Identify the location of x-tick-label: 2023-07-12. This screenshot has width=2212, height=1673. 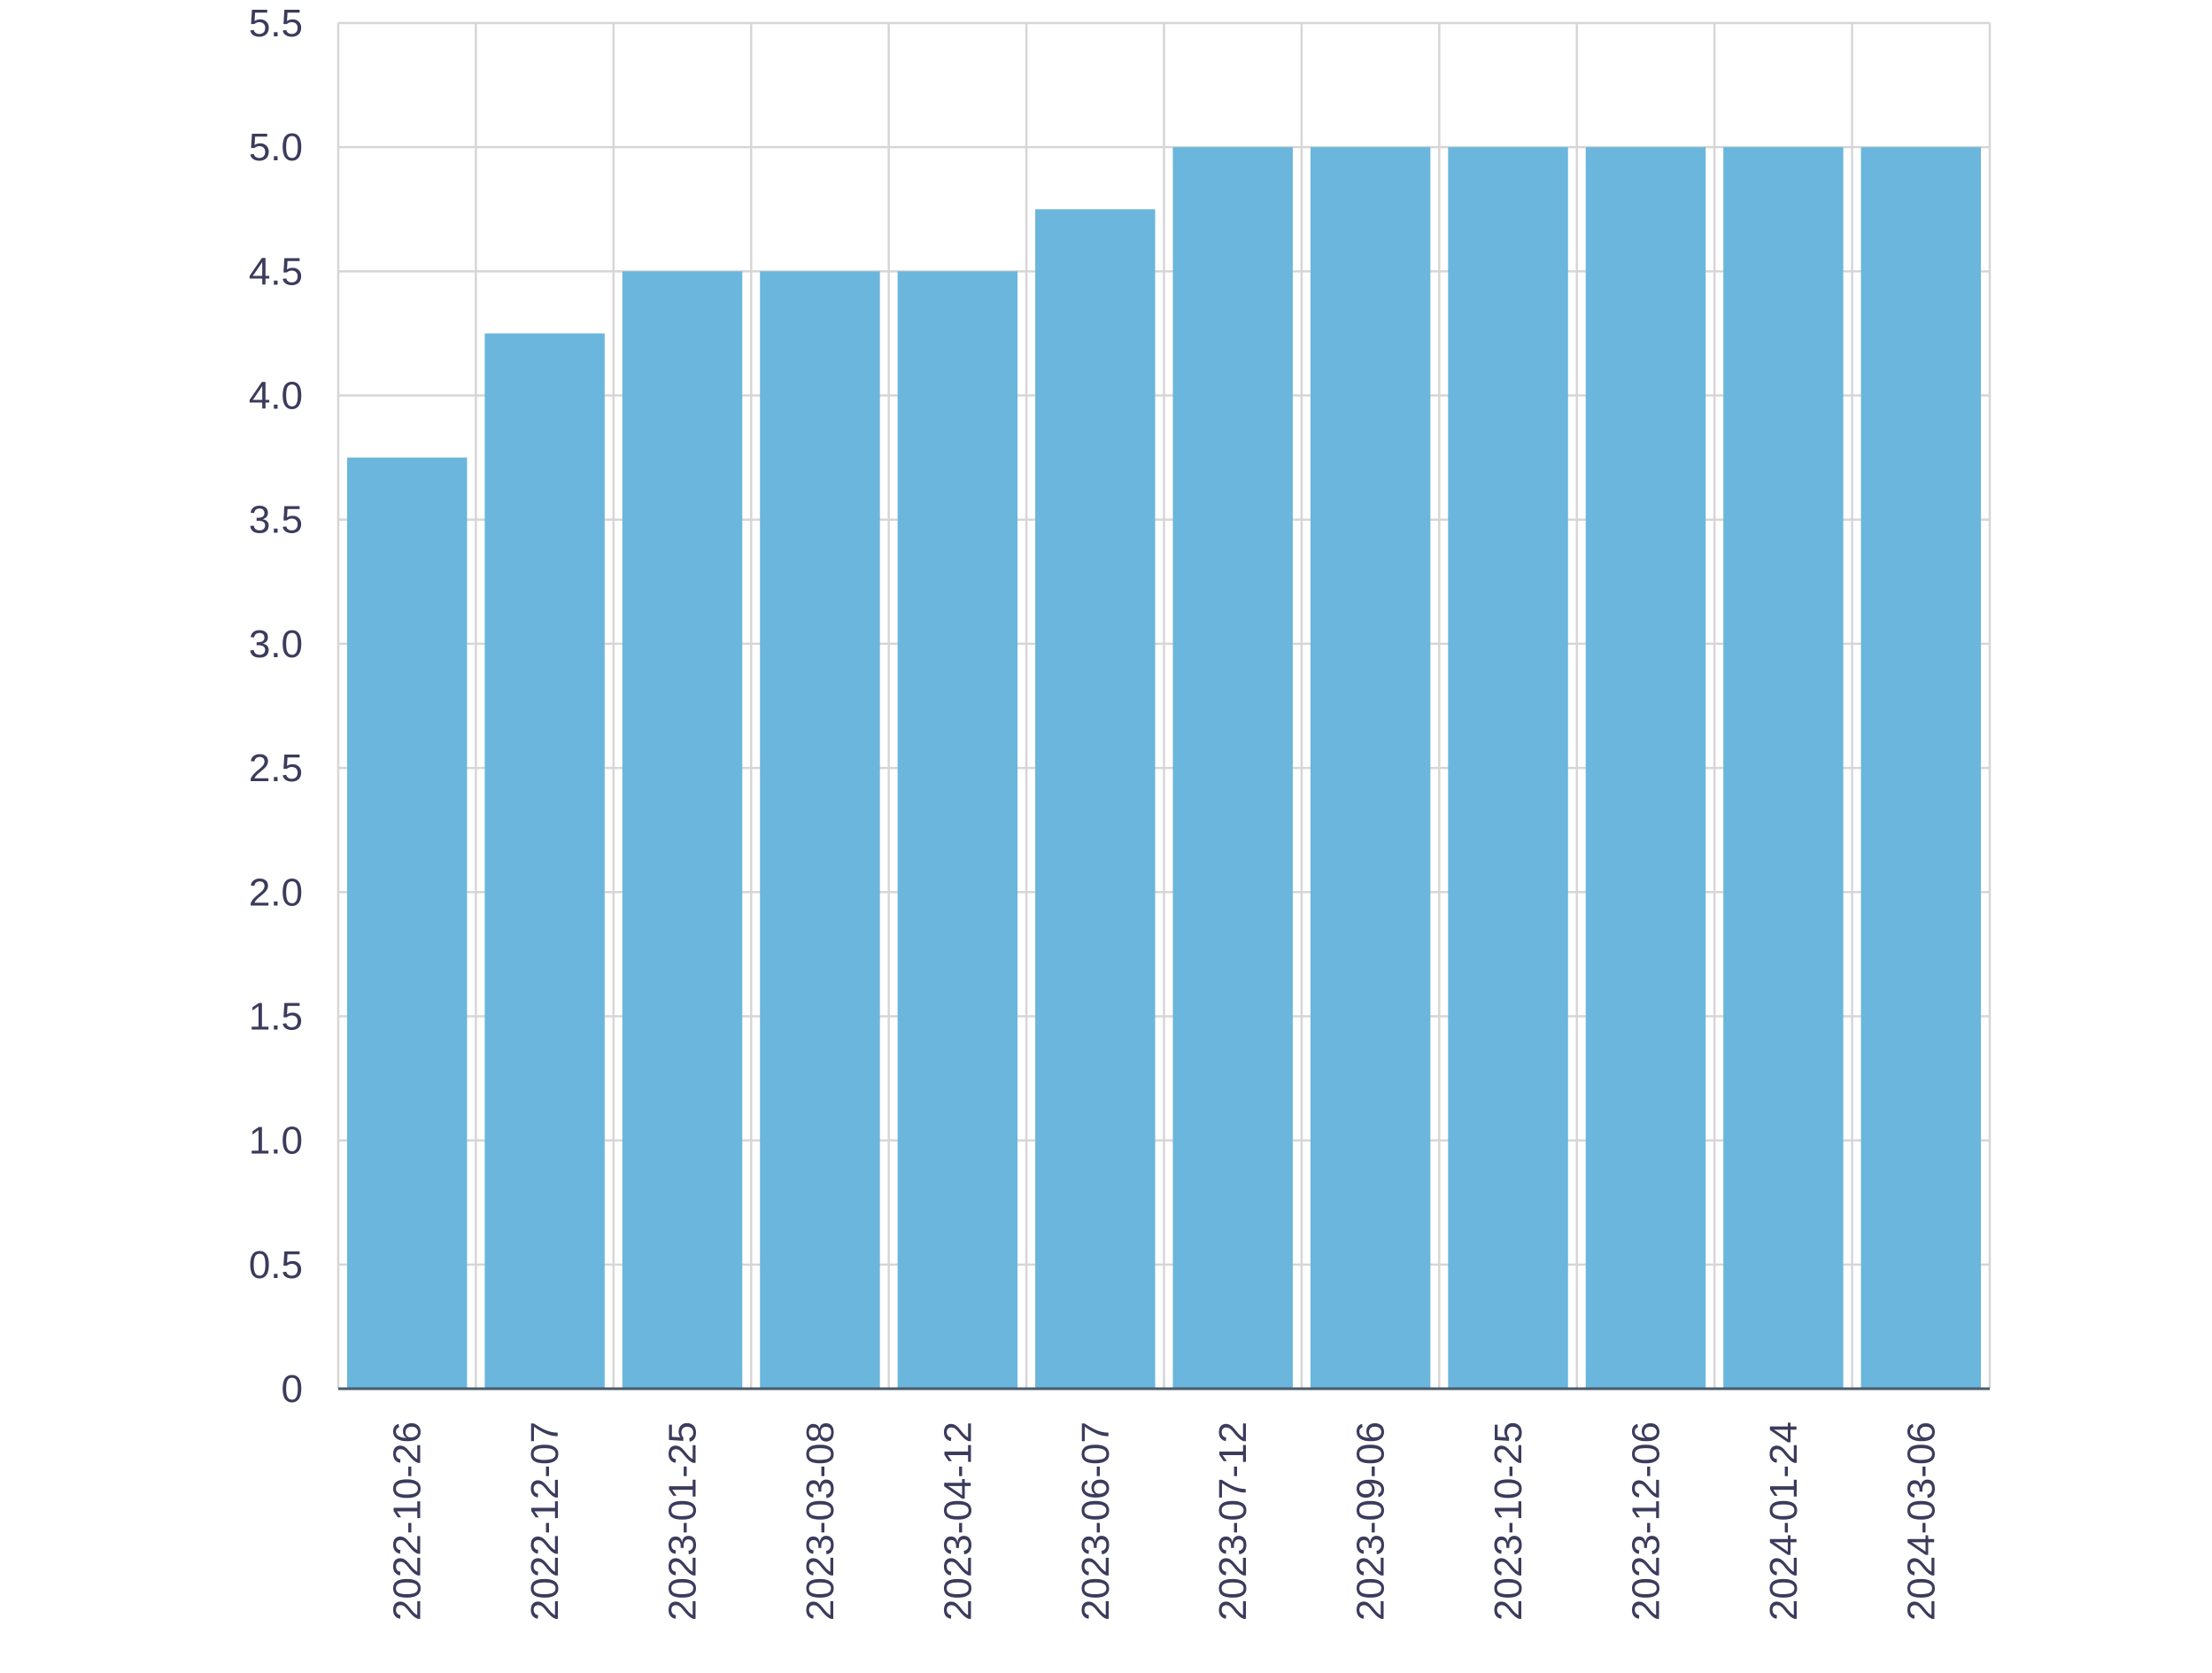
(1233, 1521).